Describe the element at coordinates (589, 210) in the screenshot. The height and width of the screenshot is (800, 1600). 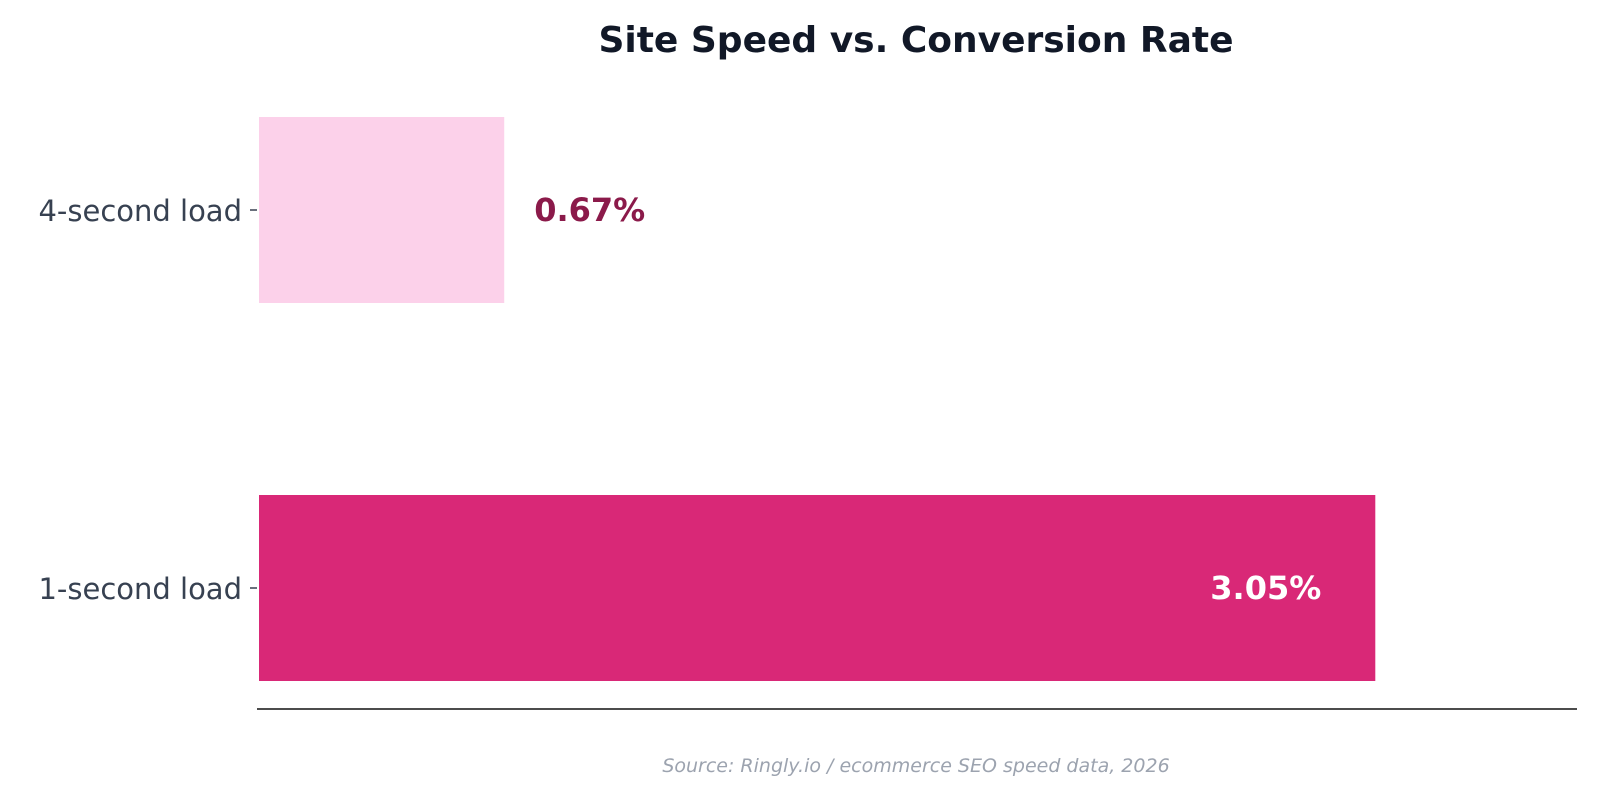
I see `value-label-0: 0.67%` at that location.